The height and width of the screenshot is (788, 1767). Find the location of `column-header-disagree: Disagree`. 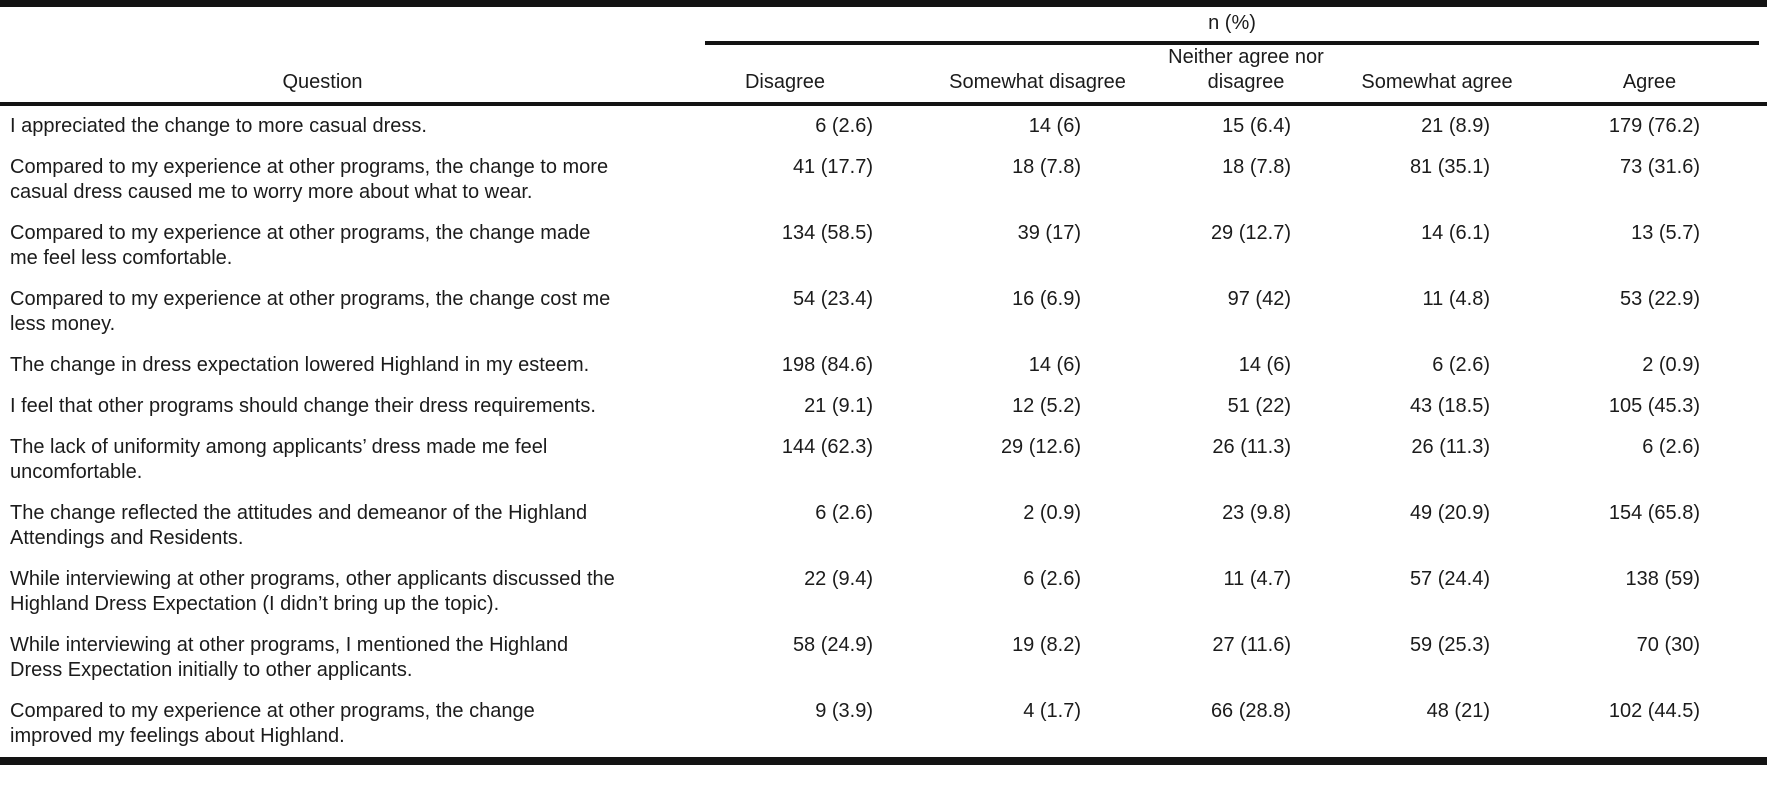

column-header-disagree: Disagree is located at coordinates (785, 75).